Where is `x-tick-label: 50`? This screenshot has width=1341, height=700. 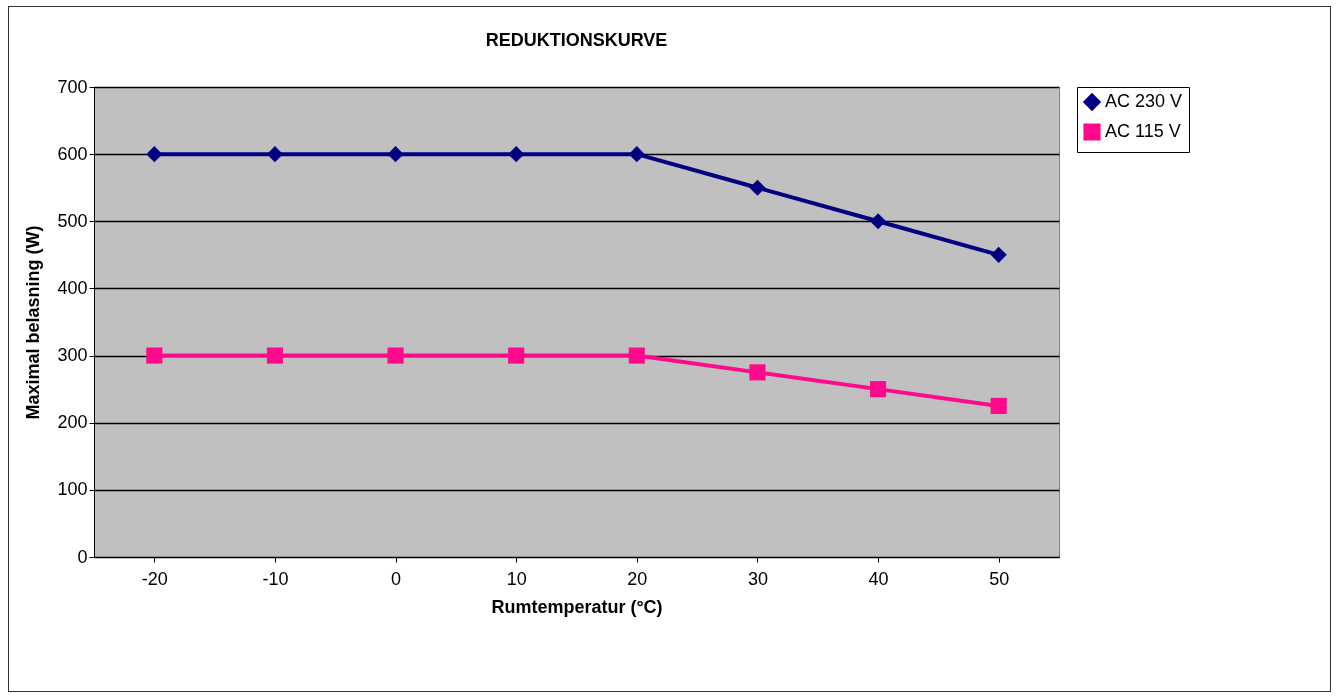
x-tick-label: 50 is located at coordinates (999, 578).